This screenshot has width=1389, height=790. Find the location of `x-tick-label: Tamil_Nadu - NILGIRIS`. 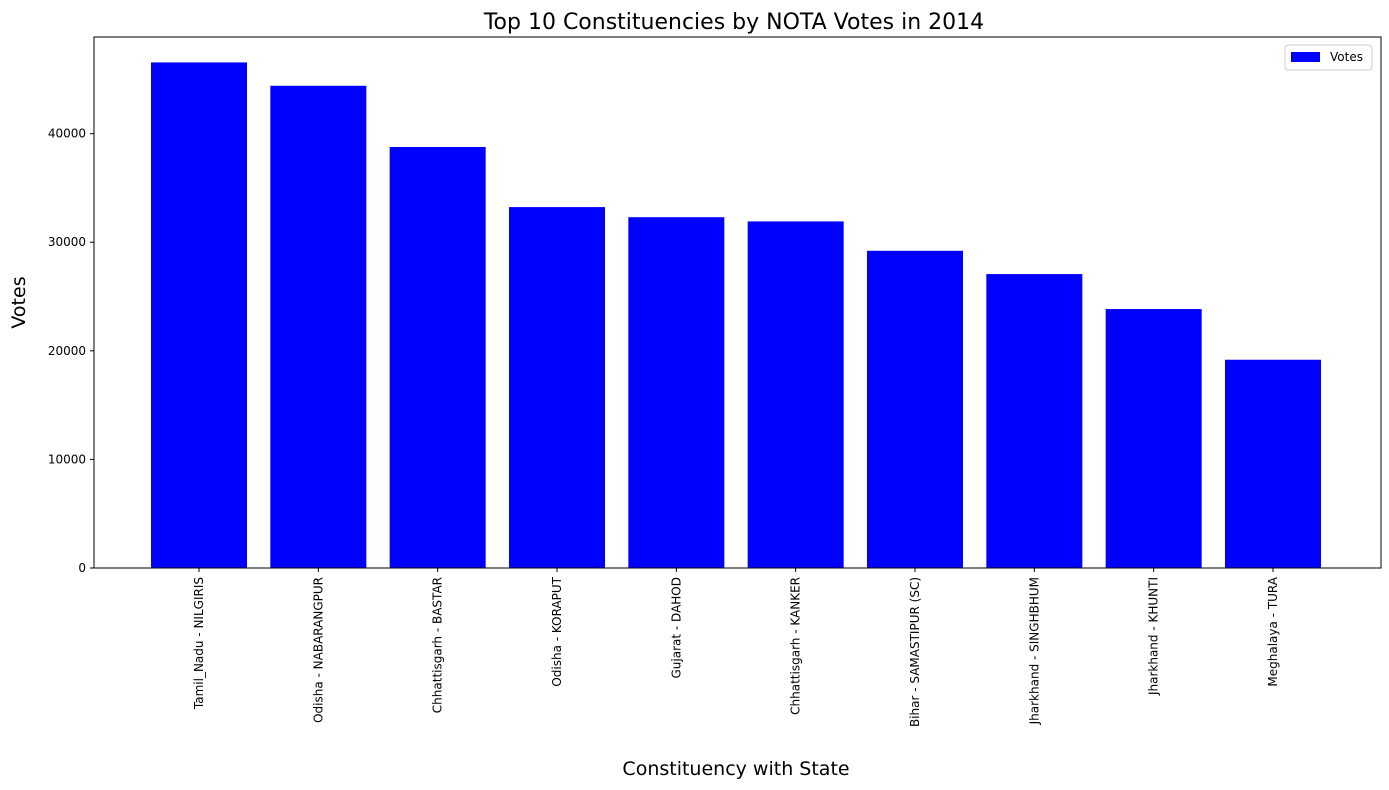

x-tick-label: Tamil_Nadu - NILGIRIS is located at coordinates (199, 643).